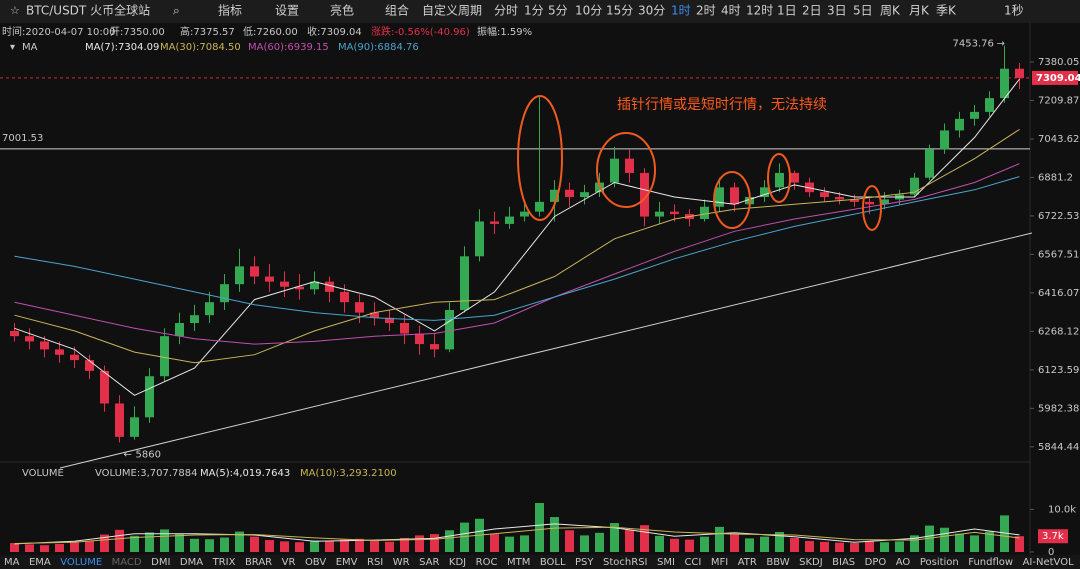  I want to click on toolbar, so click(540, 11).